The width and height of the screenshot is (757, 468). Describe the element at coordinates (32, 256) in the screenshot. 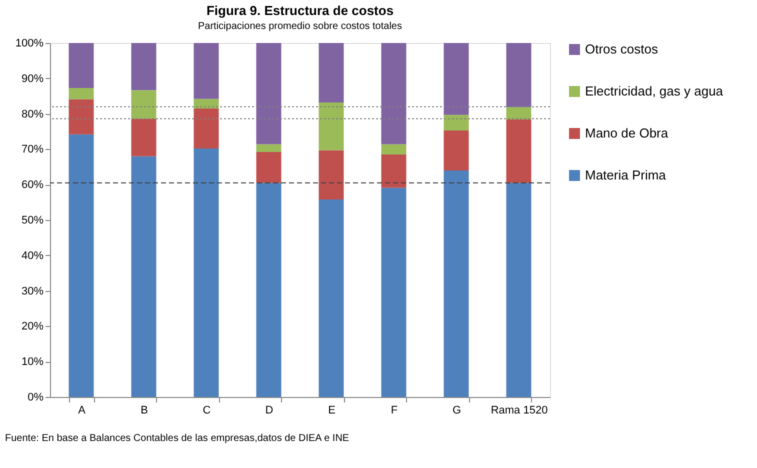

I see `y-tick-label: 40%` at that location.